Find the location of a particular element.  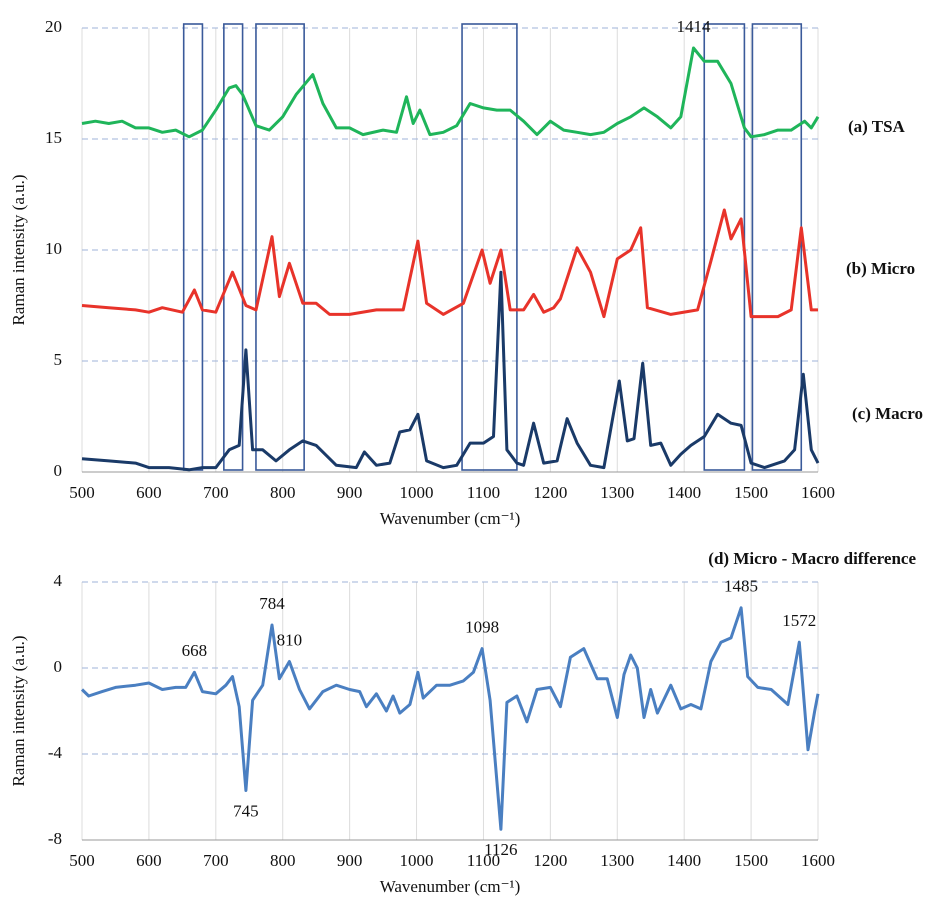

series-label: (a) TSA is located at coordinates (877, 126).